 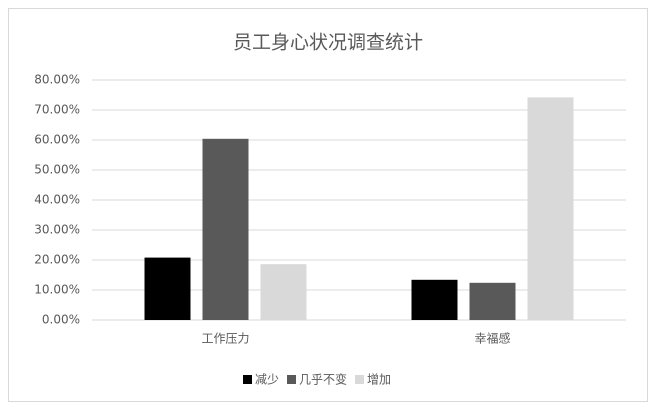 What do you see at coordinates (57, 80) in the screenshot?
I see `y-tick-label: 80.00%` at bounding box center [57, 80].